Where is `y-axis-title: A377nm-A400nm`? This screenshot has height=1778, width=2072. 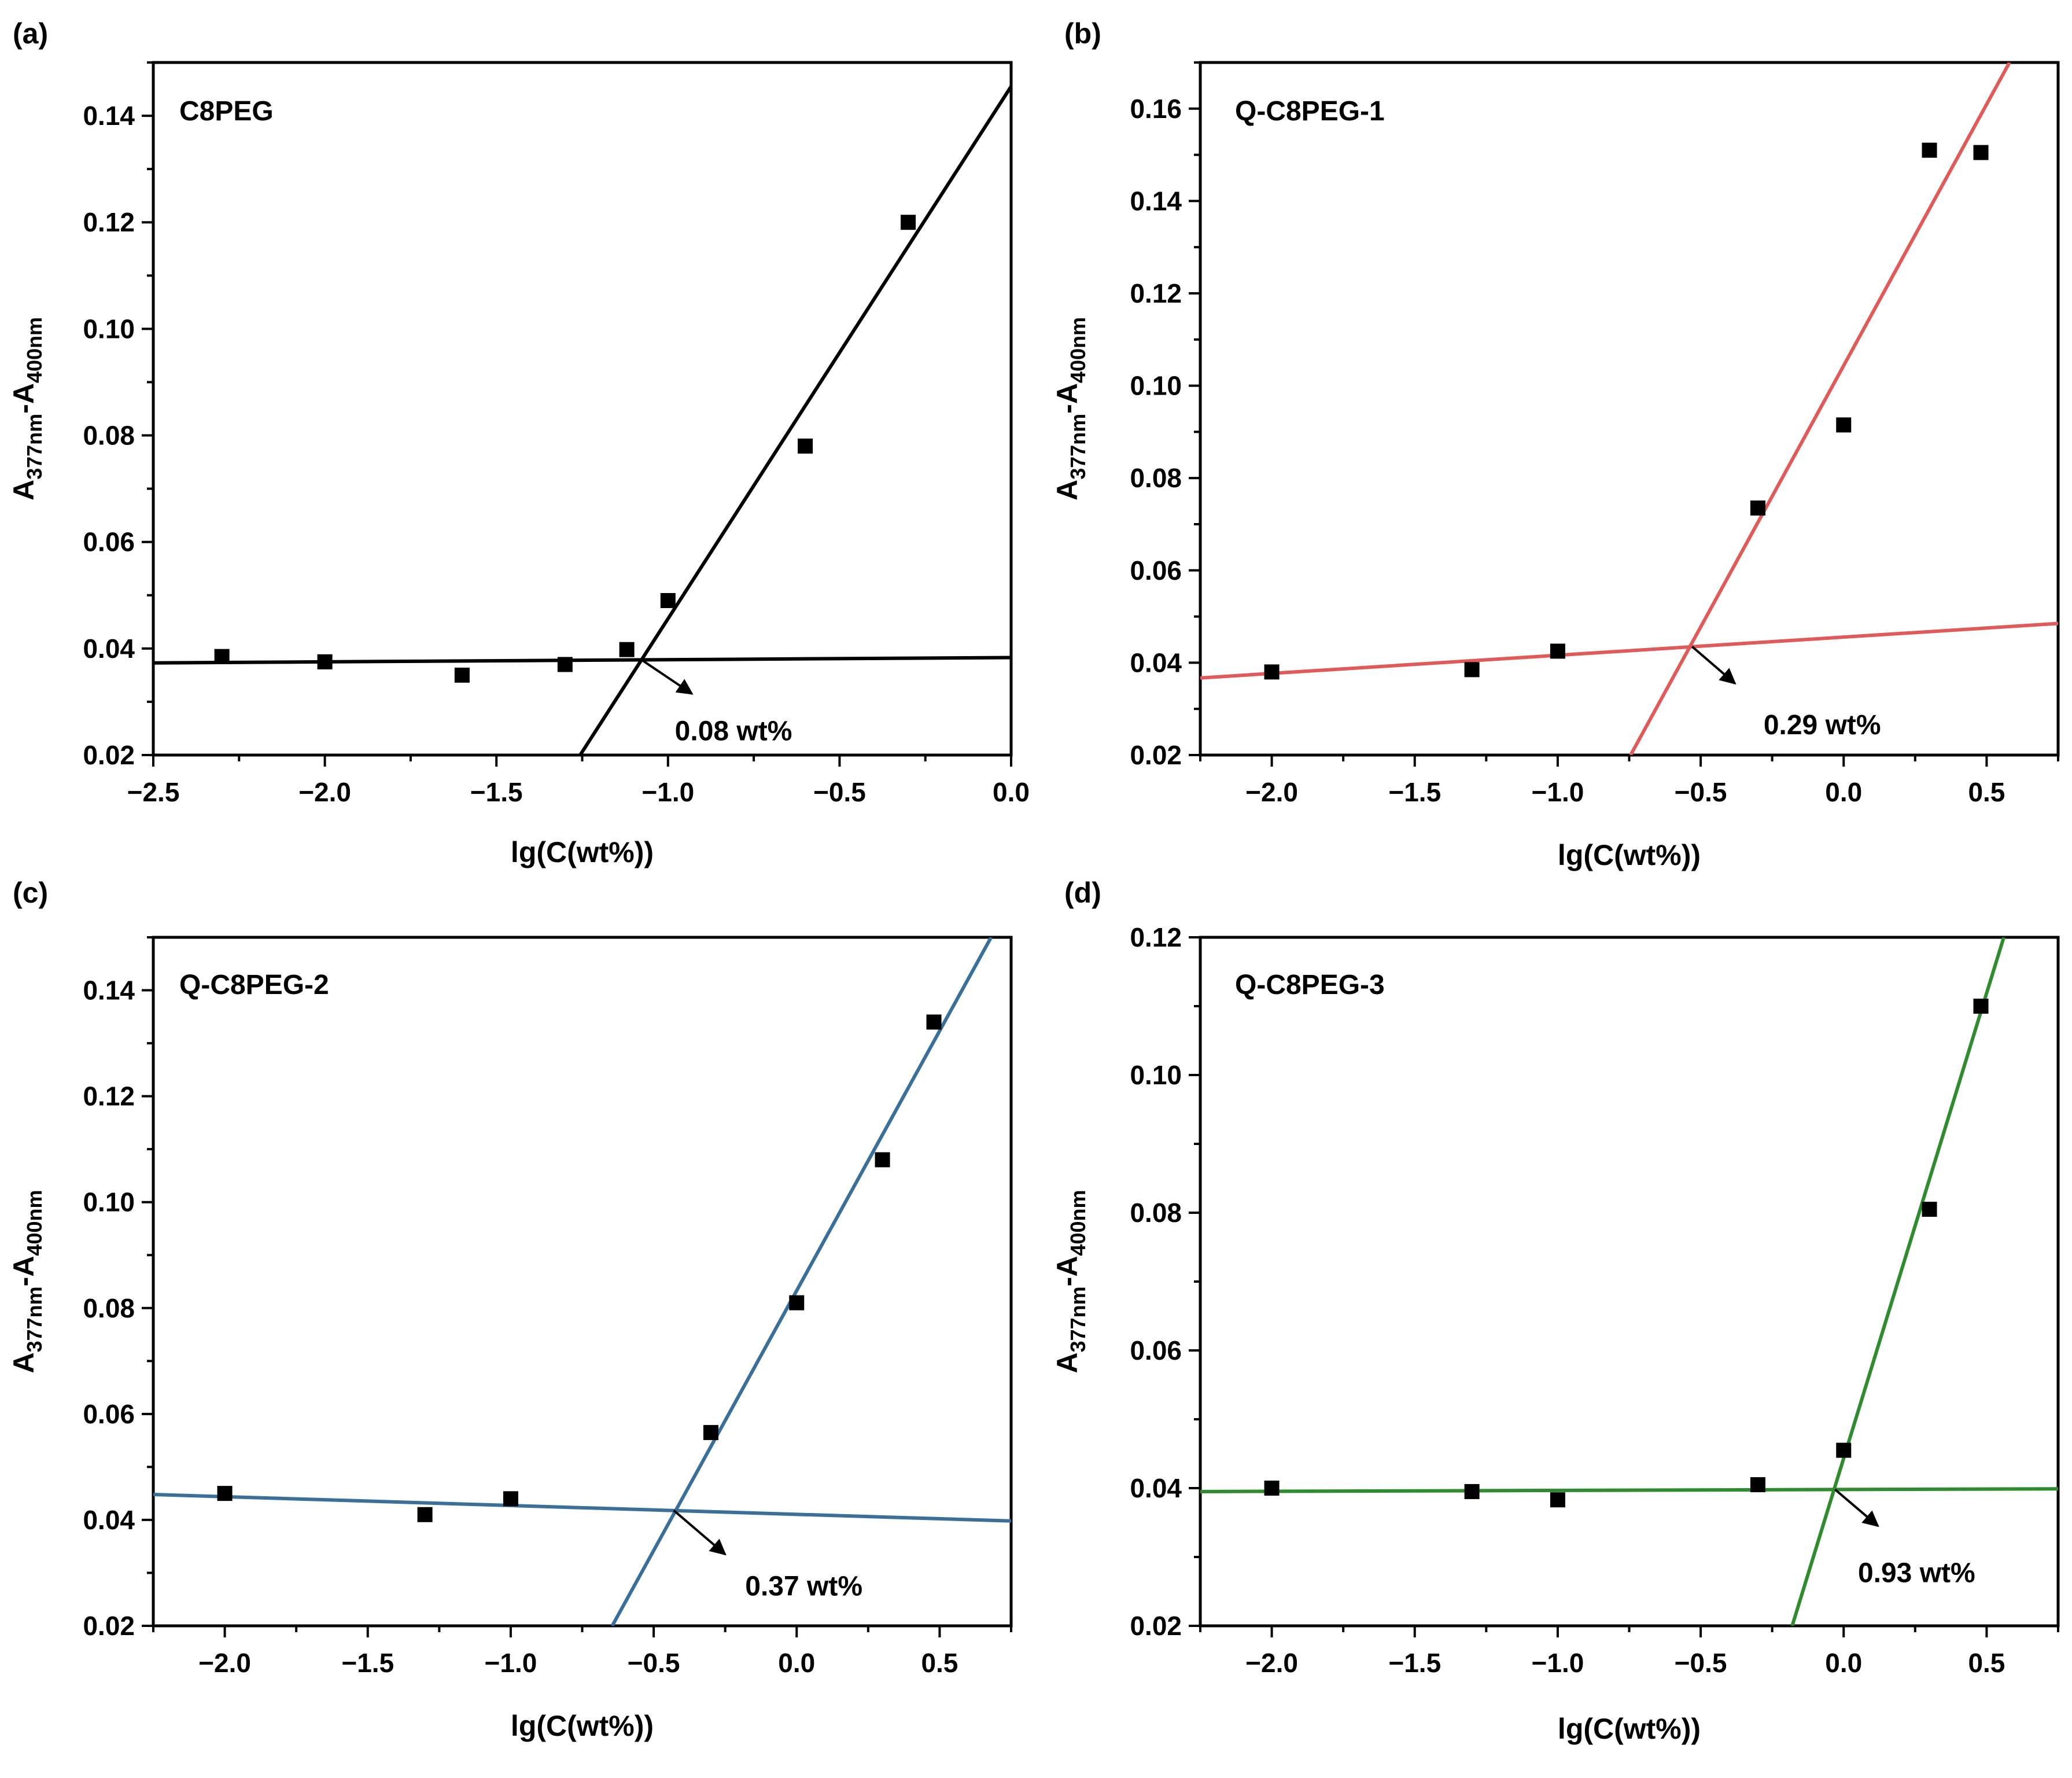
y-axis-title: A377nm-A400nm is located at coordinates (1070, 1281).